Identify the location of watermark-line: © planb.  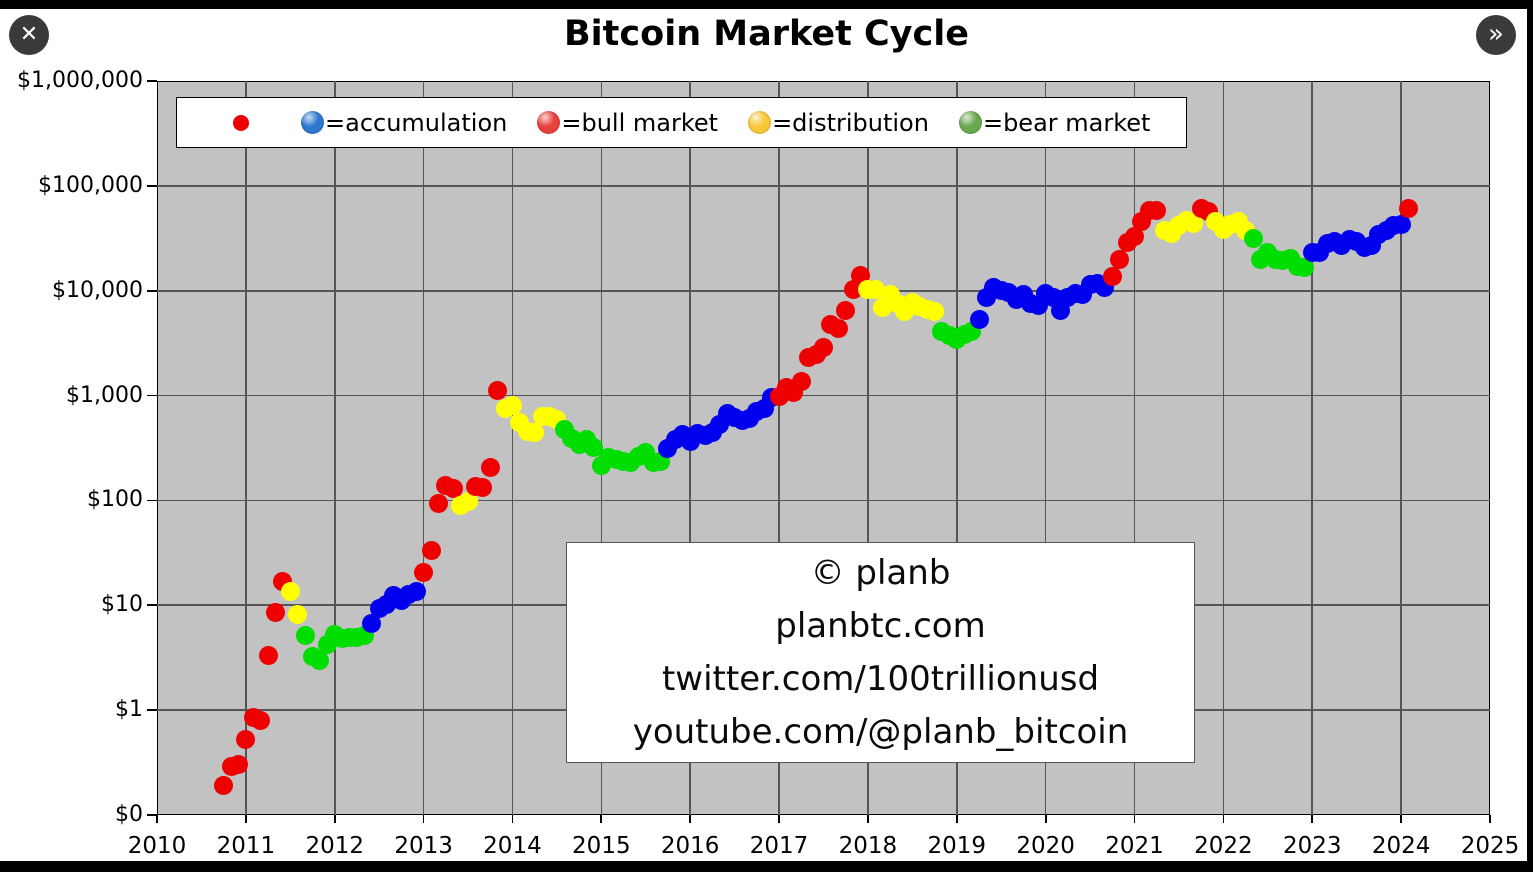
(880, 572).